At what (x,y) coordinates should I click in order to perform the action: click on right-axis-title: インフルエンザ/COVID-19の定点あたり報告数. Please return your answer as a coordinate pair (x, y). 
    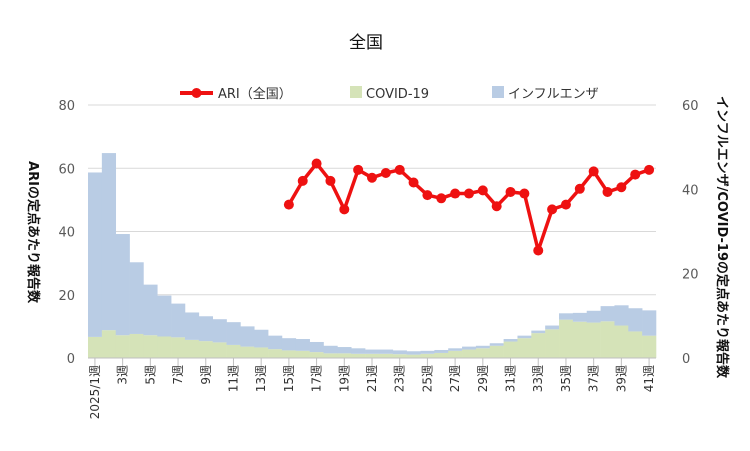
    Looking at the image, I should click on (722, 237).